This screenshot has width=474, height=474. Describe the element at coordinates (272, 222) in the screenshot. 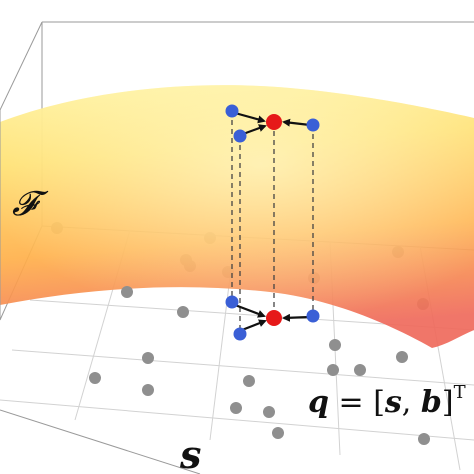

I see `projection-lines` at that location.